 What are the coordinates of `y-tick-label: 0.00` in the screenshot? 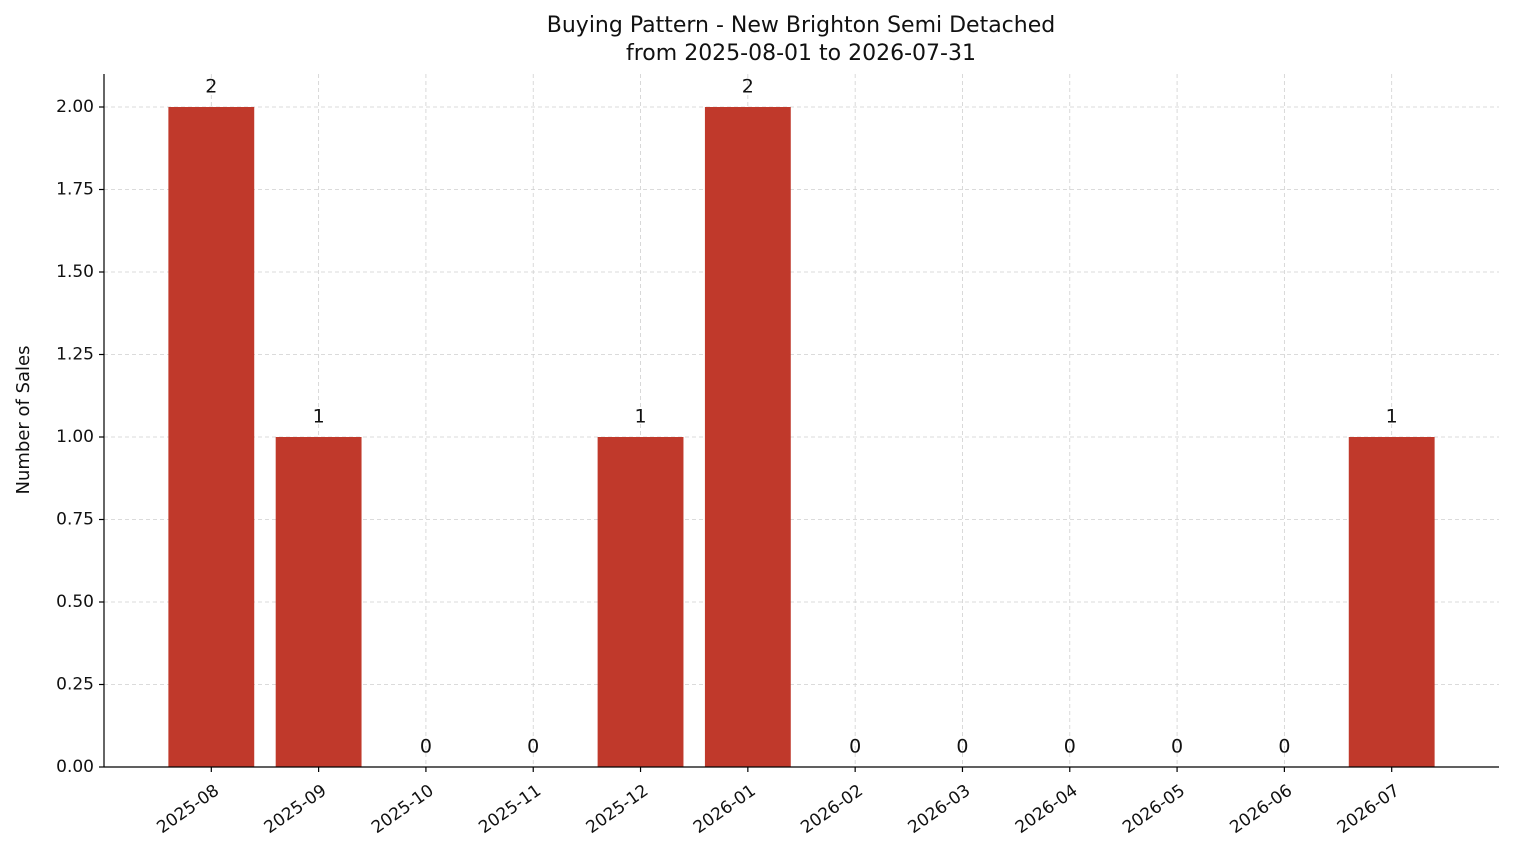 It's located at (75, 767).